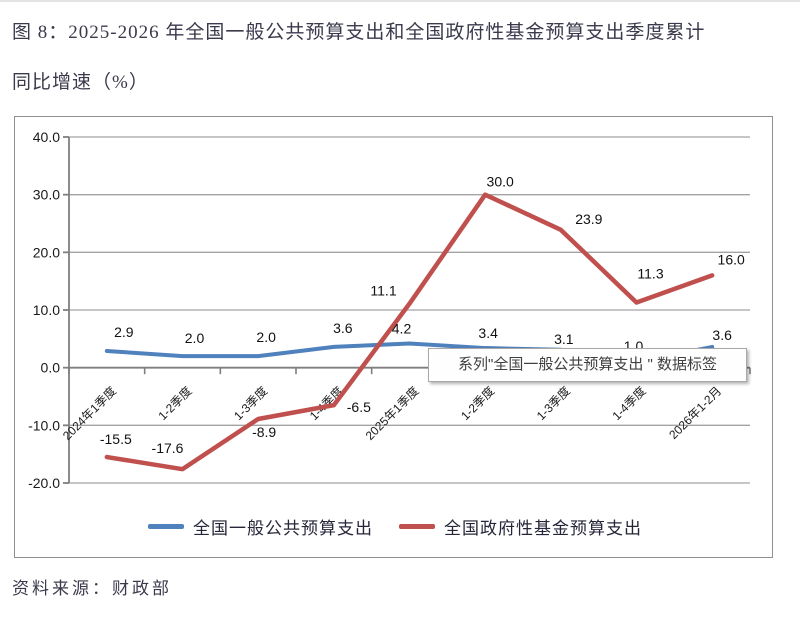 This screenshot has width=800, height=621. Describe the element at coordinates (564, 339) in the screenshot. I see `data-label: 3.1` at that location.